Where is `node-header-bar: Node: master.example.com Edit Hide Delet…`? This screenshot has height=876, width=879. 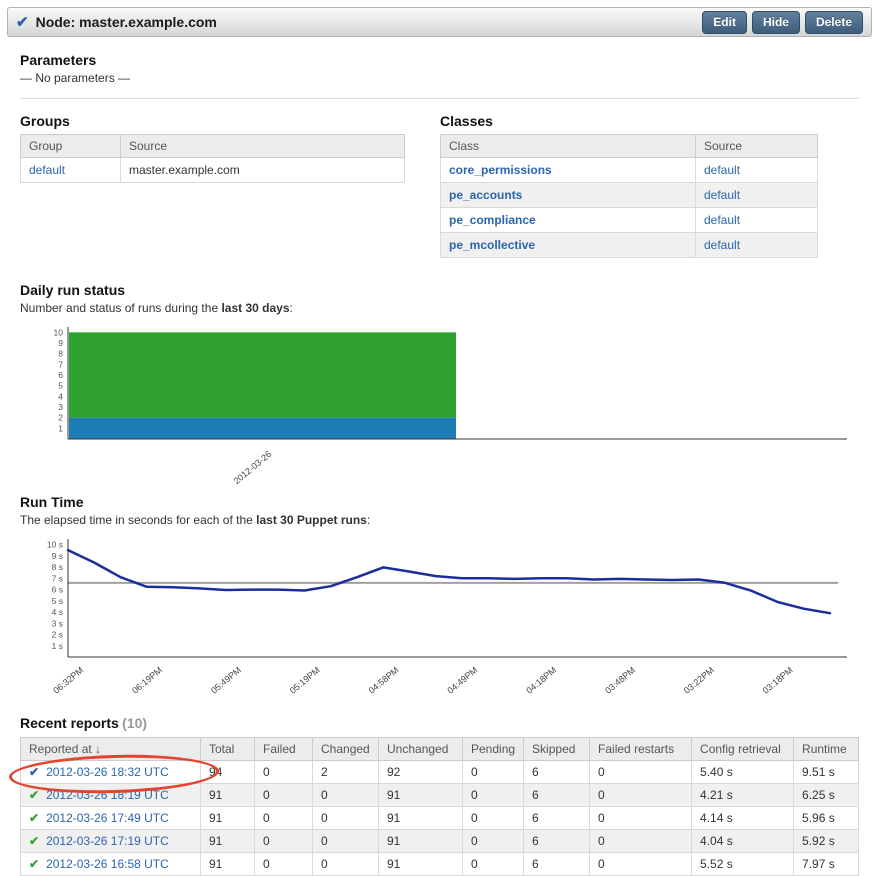 node-header-bar: Node: master.example.com Edit Hide Delet… is located at coordinates (439, 22).